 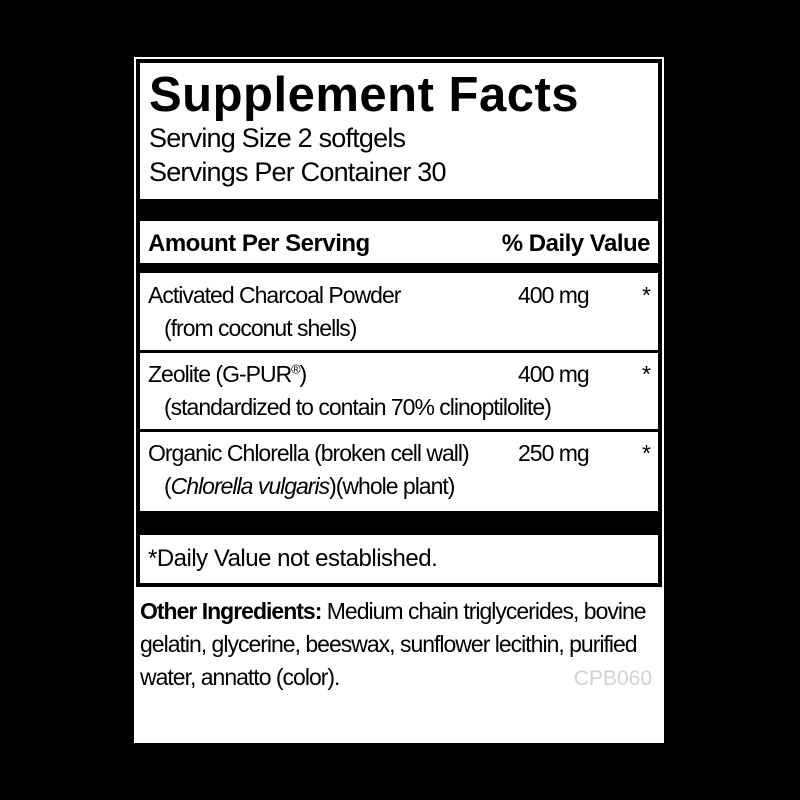 What do you see at coordinates (309, 486) in the screenshot?
I see `ingredient-detail: (Chlorella vulgaris)(whole plant)` at bounding box center [309, 486].